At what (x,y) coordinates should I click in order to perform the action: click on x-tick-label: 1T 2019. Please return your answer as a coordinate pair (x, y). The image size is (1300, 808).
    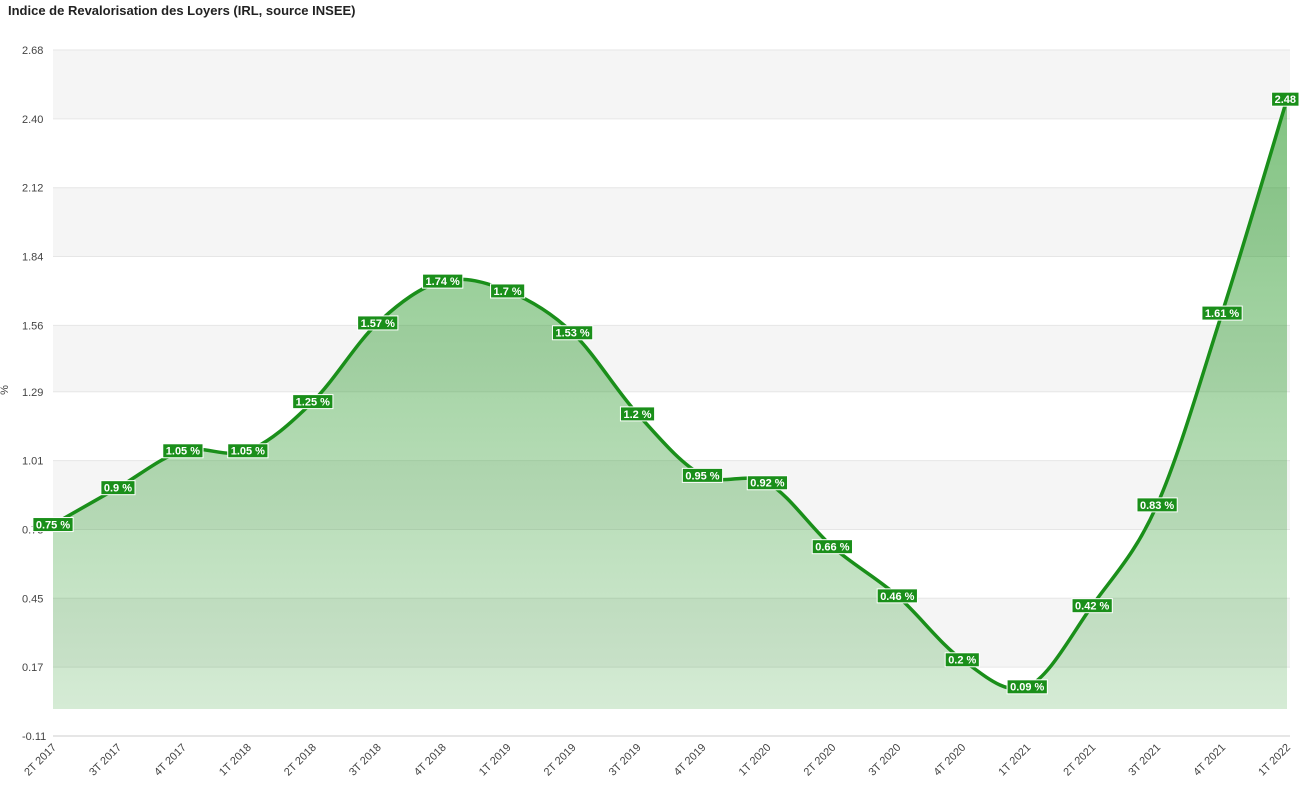
    Looking at the image, I should click on (495, 760).